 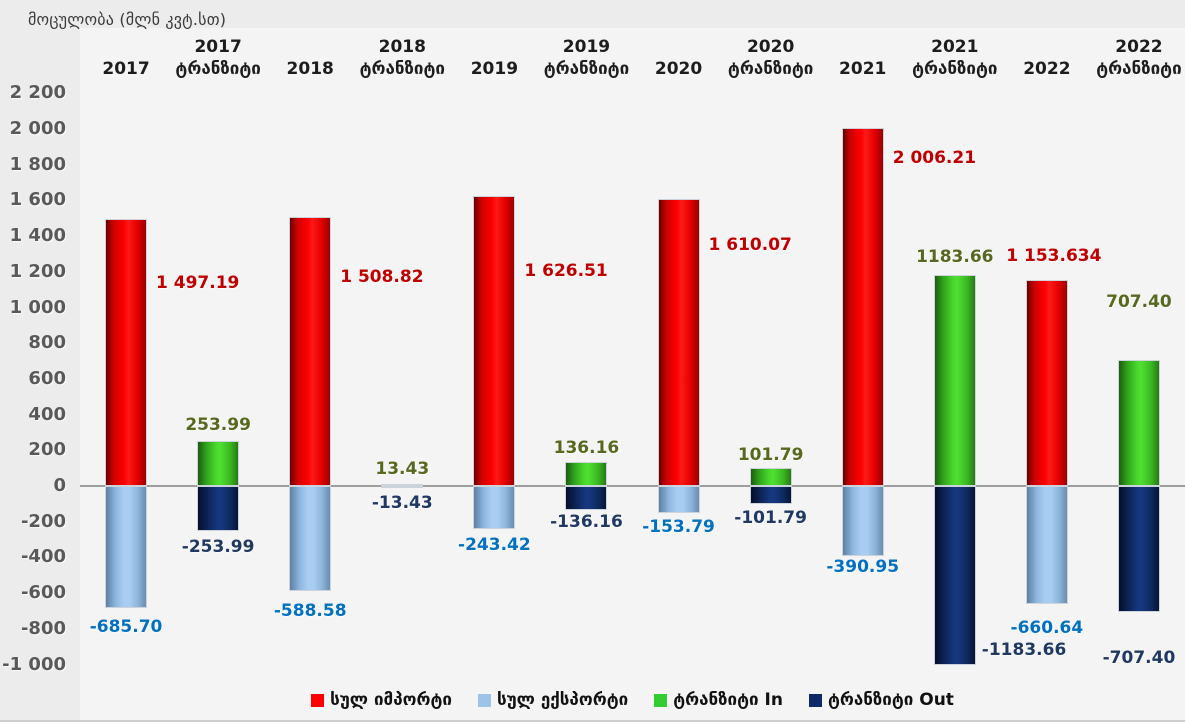 I want to click on legend-swatch-total-import, so click(x=318, y=700).